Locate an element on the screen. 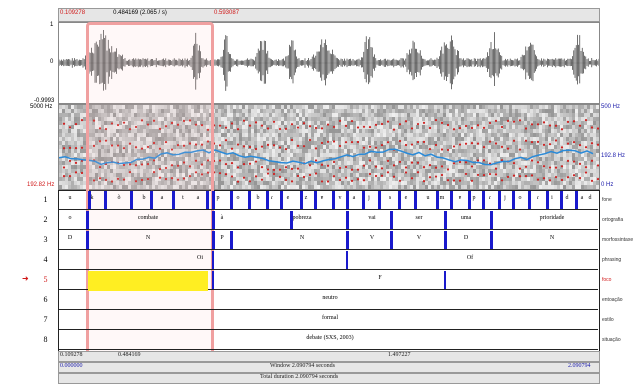  tier-number-7: 7 is located at coordinates (45, 319).